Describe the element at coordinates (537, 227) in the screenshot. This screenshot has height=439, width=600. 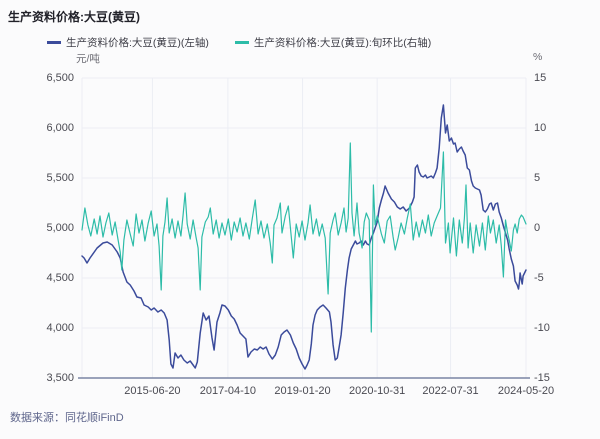
I see `right-axis-tick-label: 0` at that location.